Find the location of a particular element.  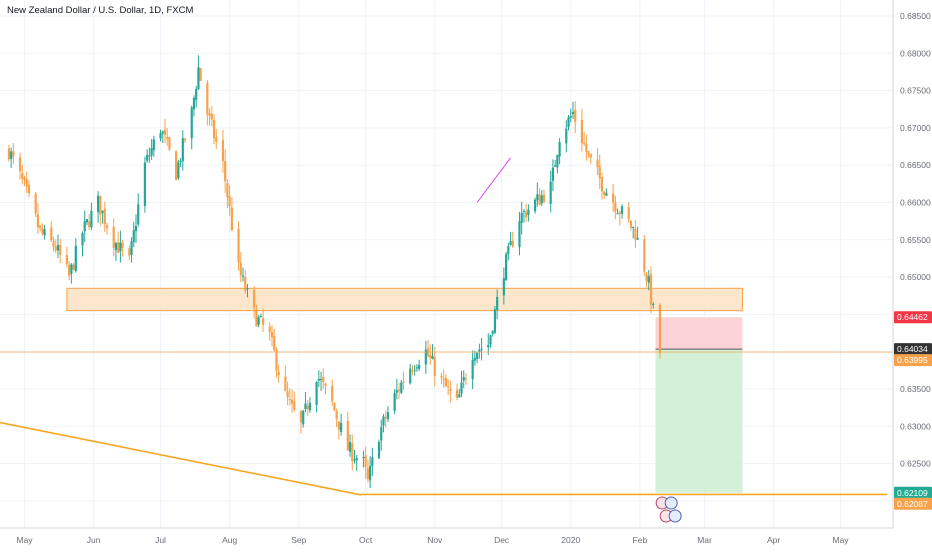

x-tick-label: Aug is located at coordinates (229, 540).